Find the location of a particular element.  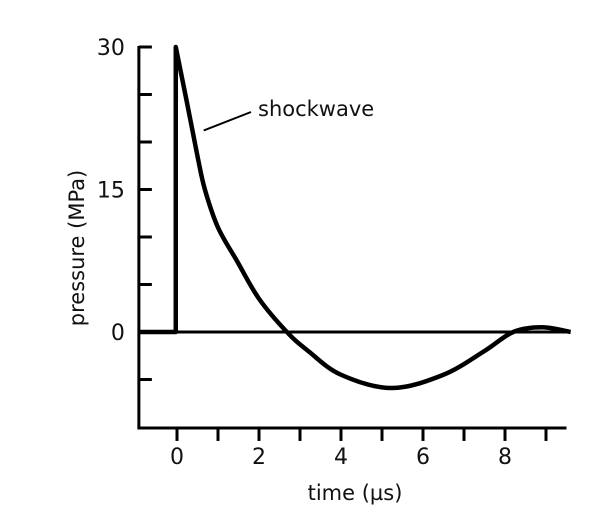

x-axis-label: time (µs) is located at coordinates (355, 493).